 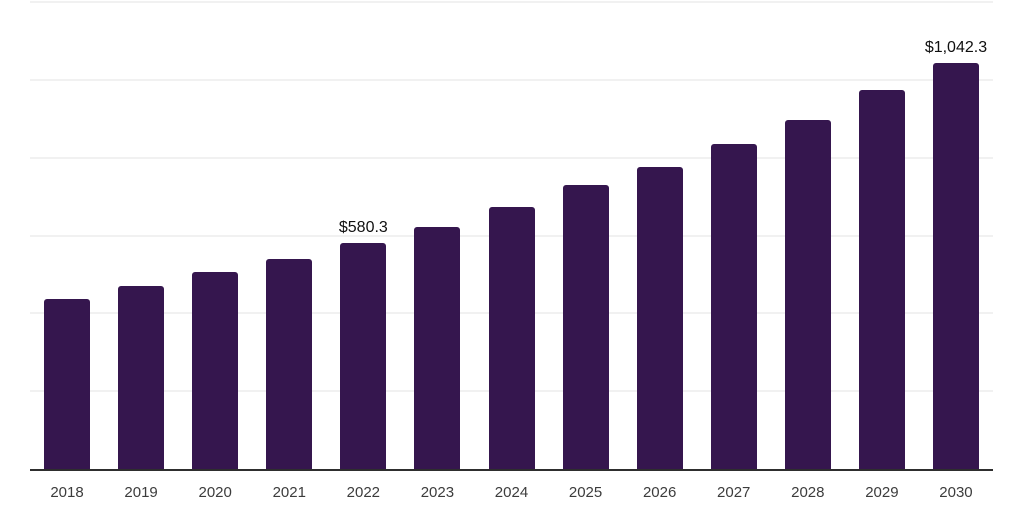 What do you see at coordinates (215, 370) in the screenshot?
I see `bar-2020` at bounding box center [215, 370].